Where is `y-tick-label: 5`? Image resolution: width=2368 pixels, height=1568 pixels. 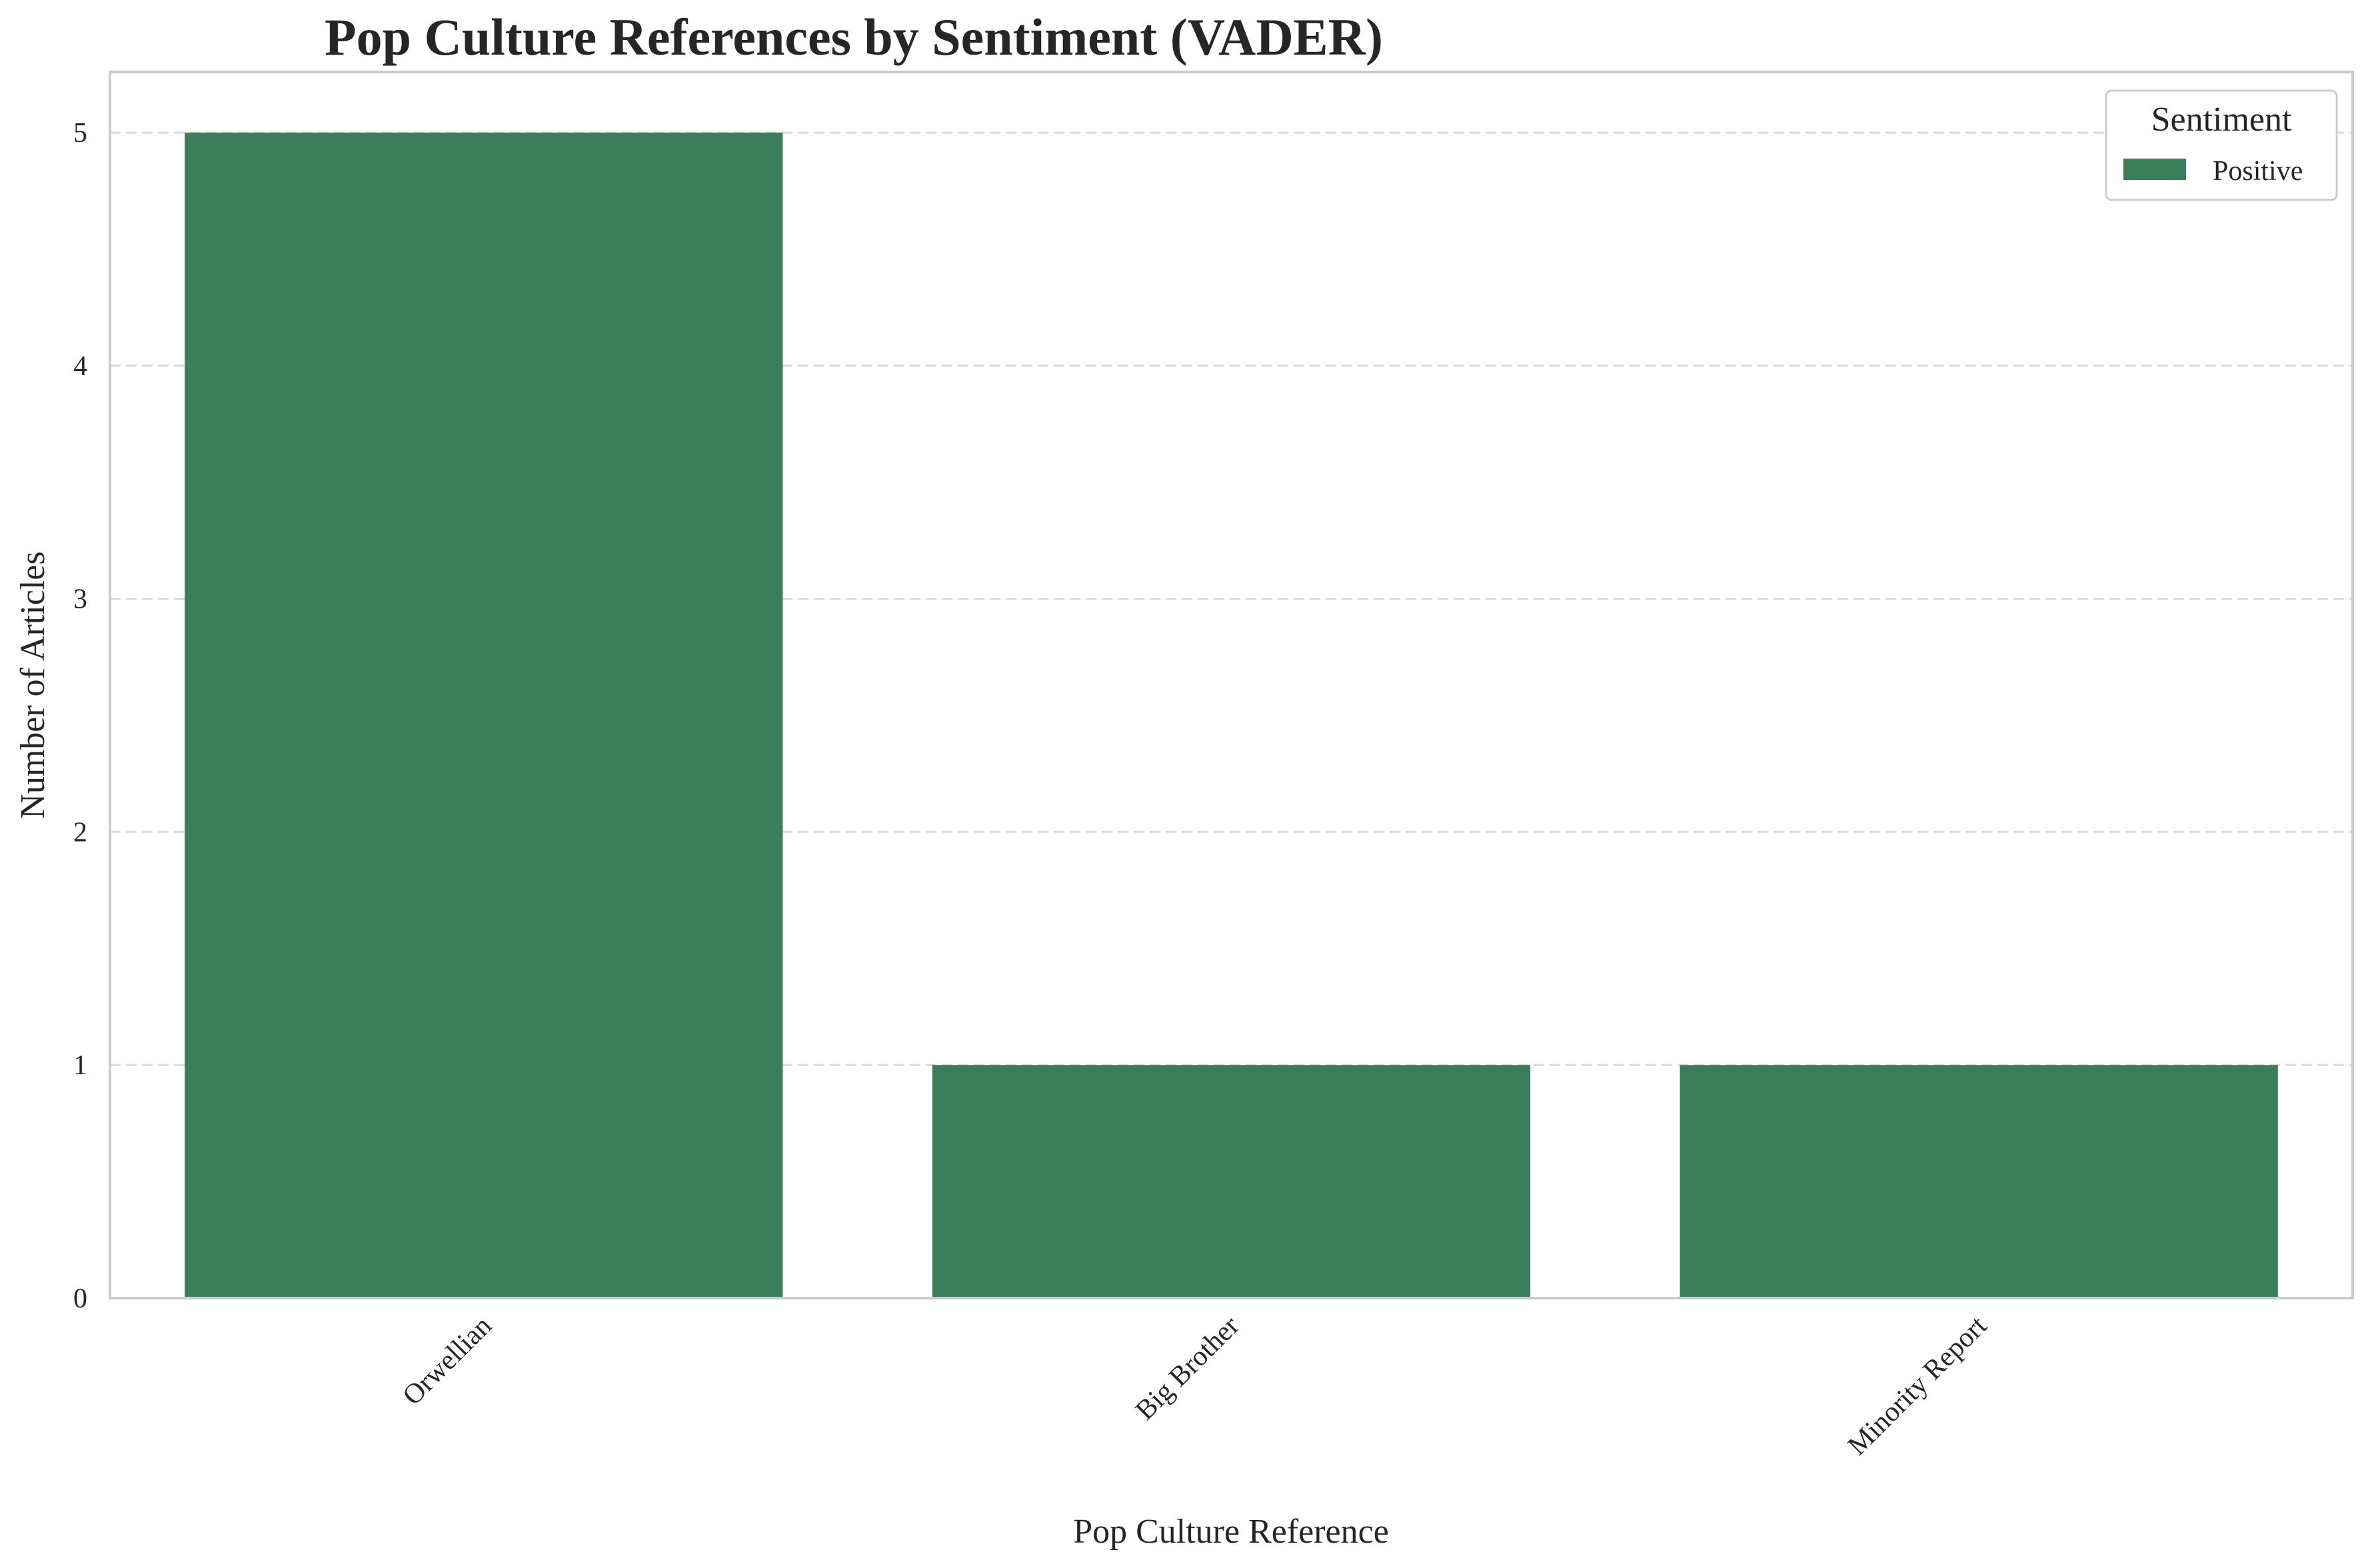
y-tick-label: 5 is located at coordinates (80, 134).